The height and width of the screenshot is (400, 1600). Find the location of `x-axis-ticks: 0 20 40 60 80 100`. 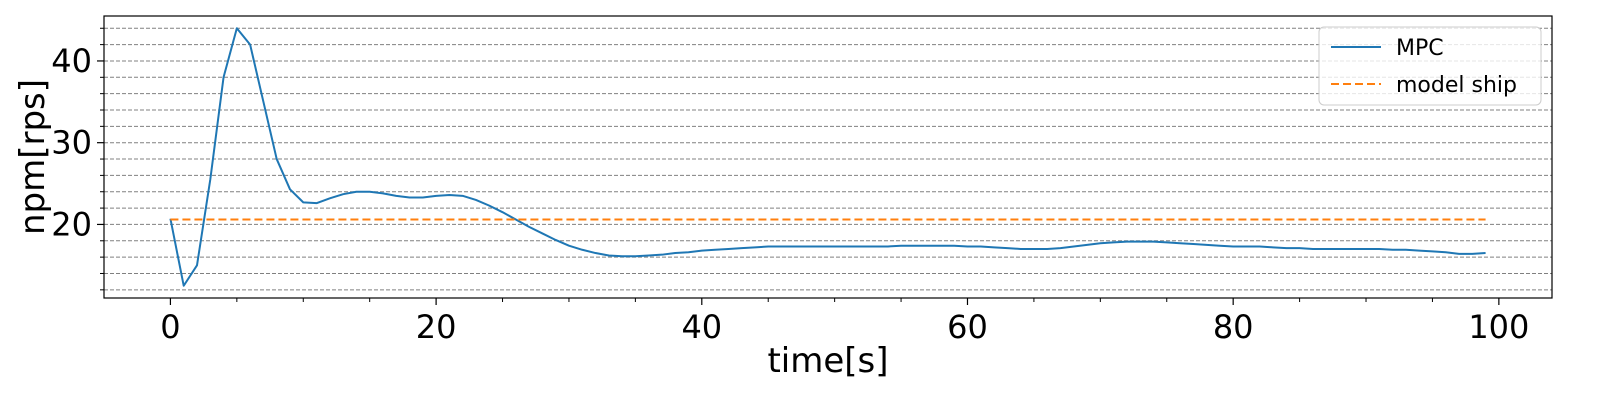

x-axis-ticks: 0 20 40 60 80 100 is located at coordinates (844, 322).